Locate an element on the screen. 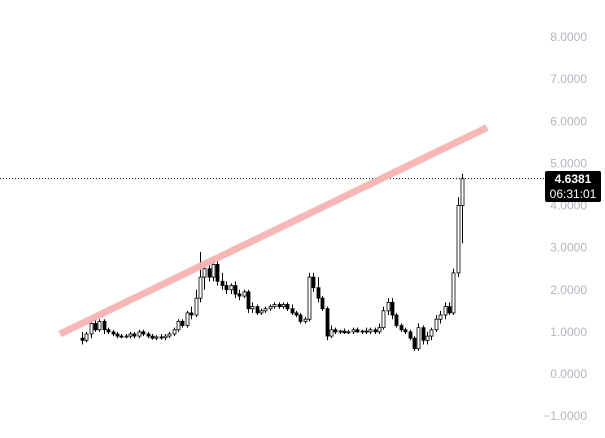 Image resolution: width=605 pixels, height=438 pixels. price-axis-tick-label: 2.0000 is located at coordinates (568, 290).